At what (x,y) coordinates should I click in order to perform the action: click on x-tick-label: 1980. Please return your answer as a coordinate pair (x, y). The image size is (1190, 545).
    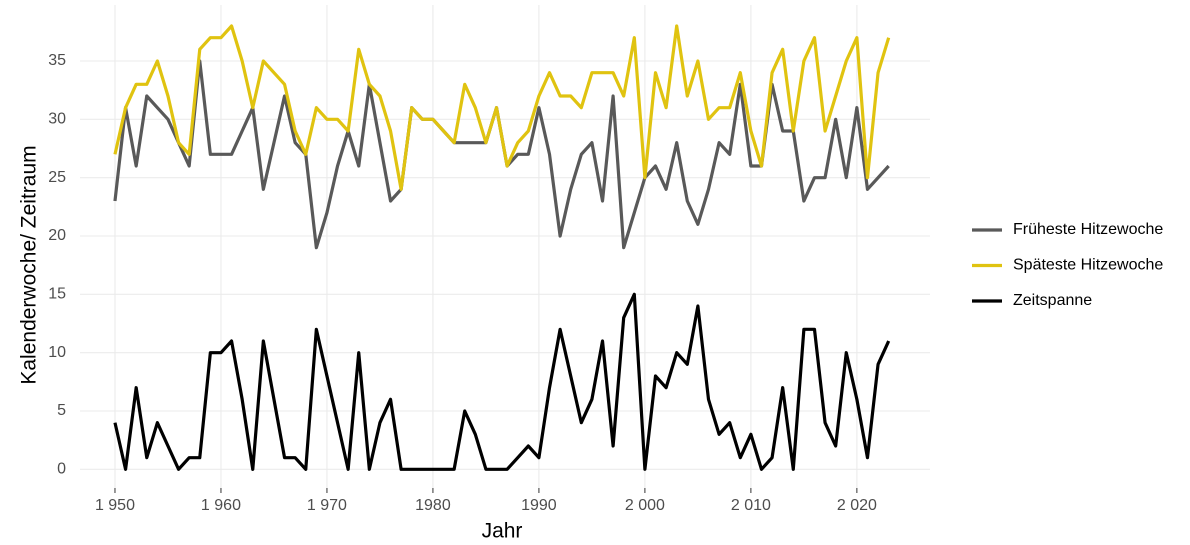
    Looking at the image, I should click on (433, 505).